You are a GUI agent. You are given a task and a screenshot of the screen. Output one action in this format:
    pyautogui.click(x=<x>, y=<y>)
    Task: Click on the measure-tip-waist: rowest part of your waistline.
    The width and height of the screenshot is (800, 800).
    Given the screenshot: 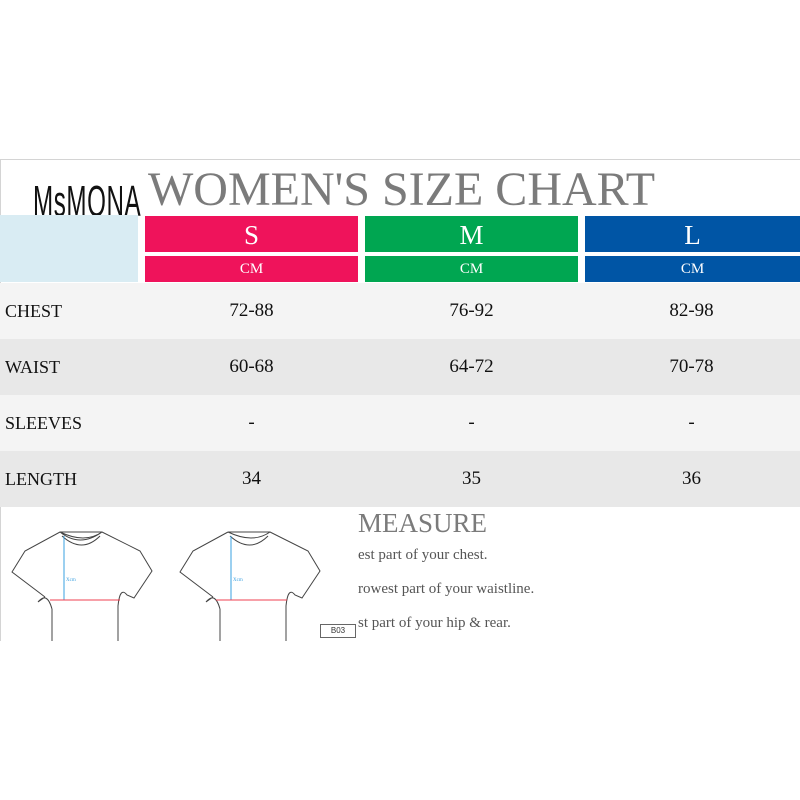 What is the action you would take?
    pyautogui.click(x=446, y=589)
    